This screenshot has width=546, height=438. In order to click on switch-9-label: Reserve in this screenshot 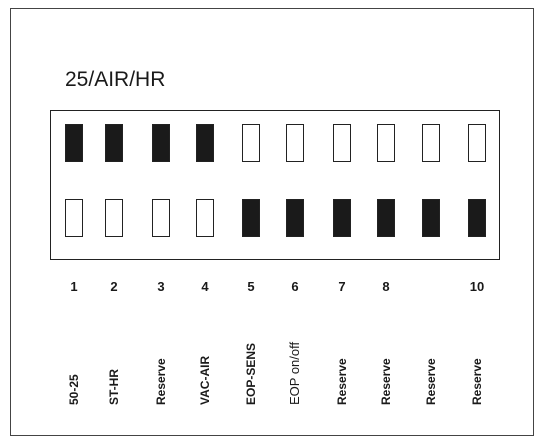, I will do `click(431, 381)`.